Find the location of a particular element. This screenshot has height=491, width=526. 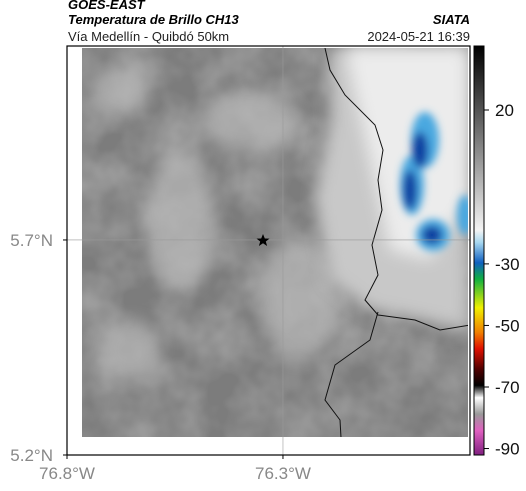

route: Vía Medellín - Quibdó 50km is located at coordinates (148, 36).